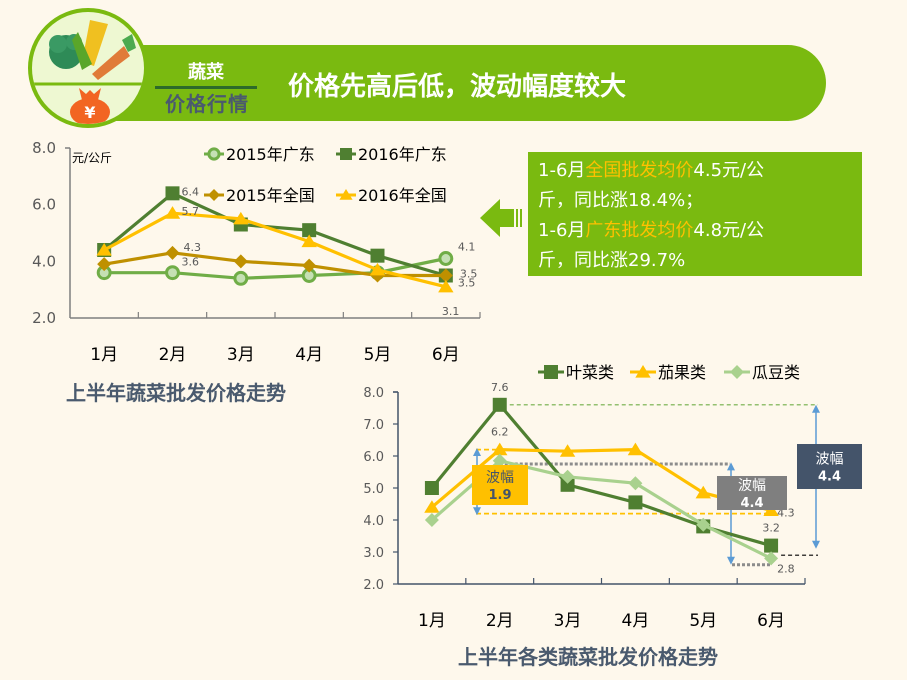 The width and height of the screenshot is (907, 680). What do you see at coordinates (612, 260) in the screenshot?
I see `summary-line-4: 斤，同比涨29.7%` at bounding box center [612, 260].